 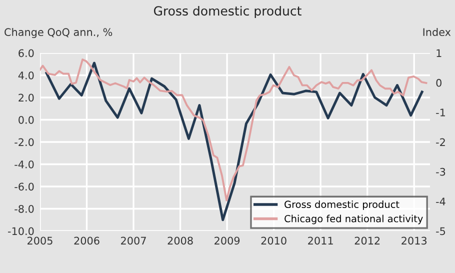 What do you see at coordinates (440, 112) in the screenshot?
I see `y2-tick-label: -1` at bounding box center [440, 112].